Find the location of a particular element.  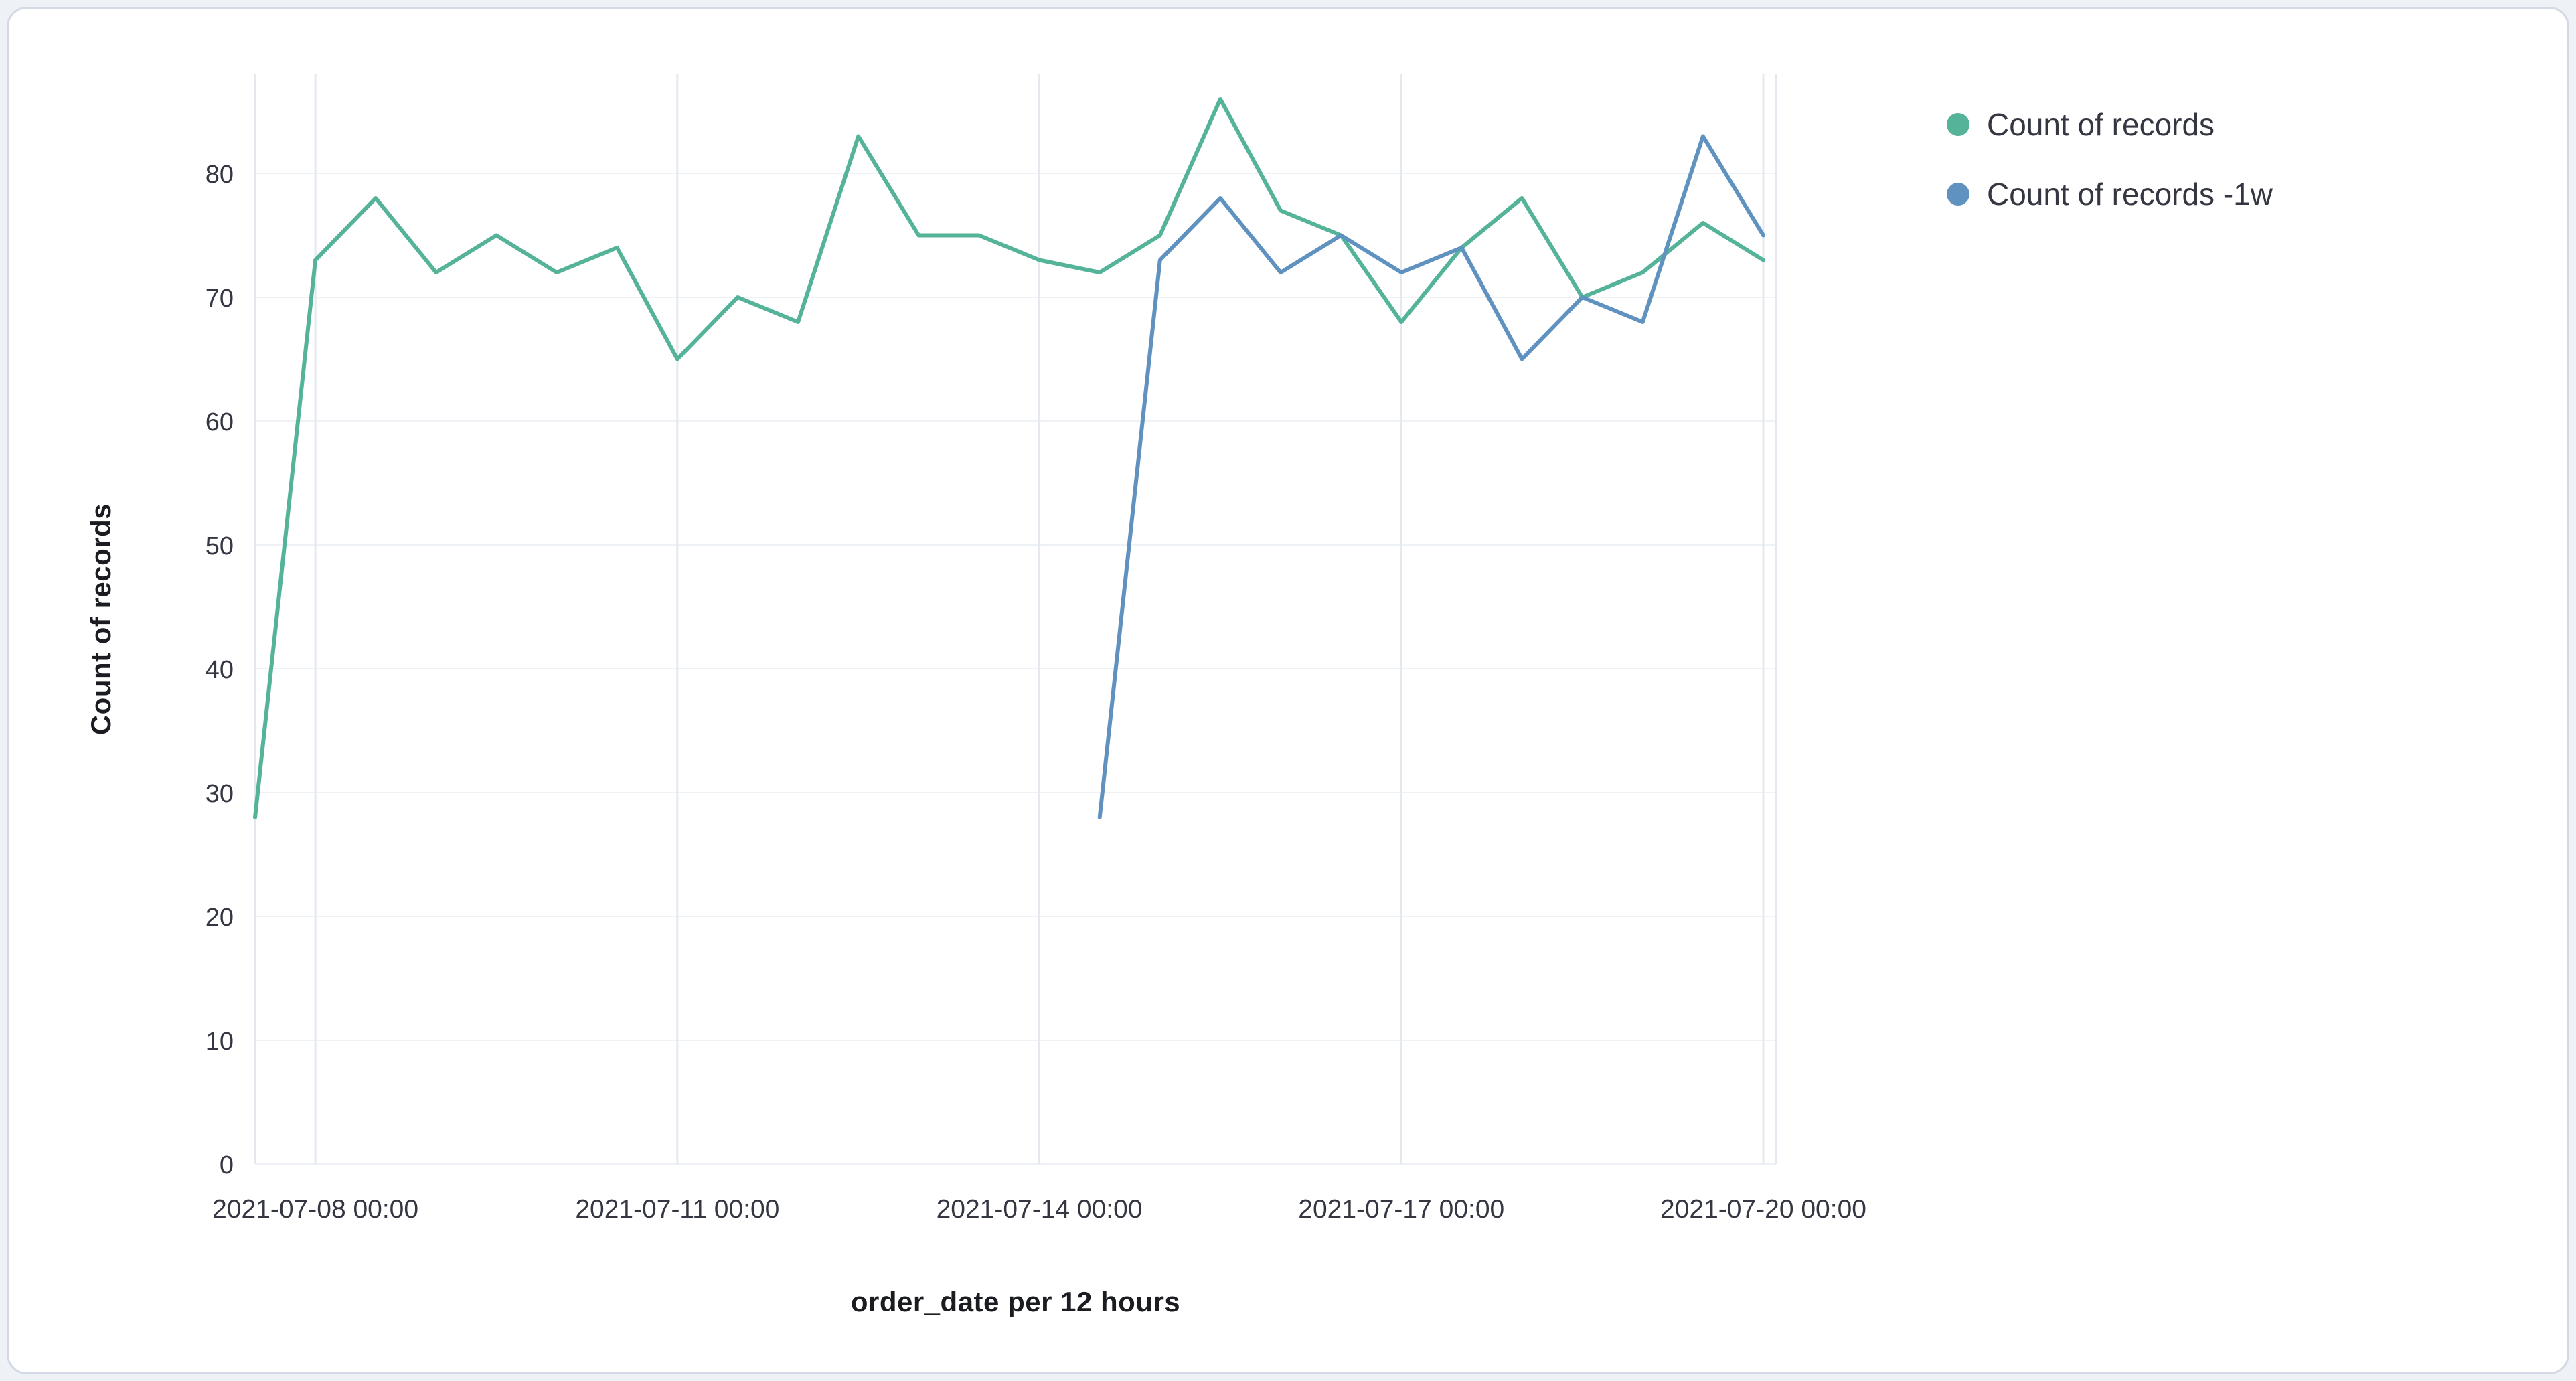

svg-text: 40 is located at coordinates (220, 670).